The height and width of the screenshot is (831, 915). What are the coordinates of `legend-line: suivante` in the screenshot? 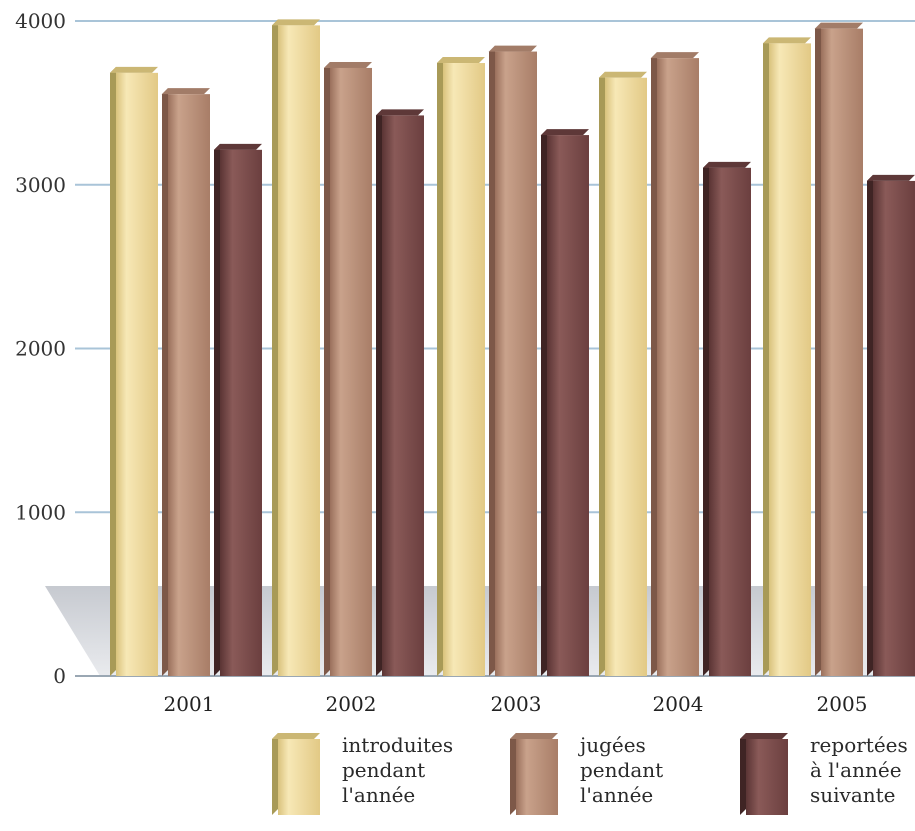 It's located at (853, 795).